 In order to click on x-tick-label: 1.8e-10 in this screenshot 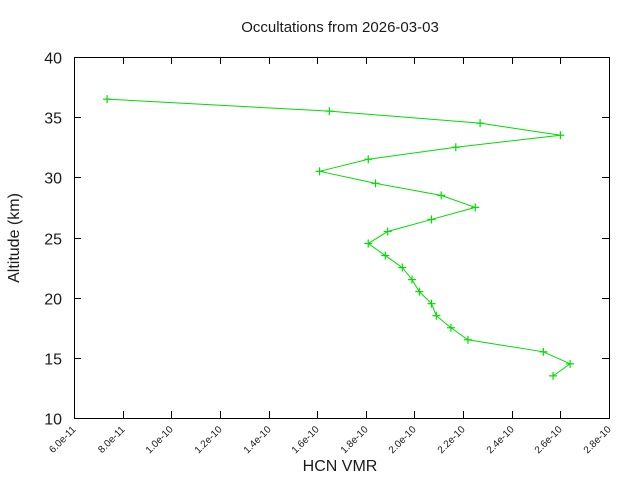, I will do `click(355, 440)`.